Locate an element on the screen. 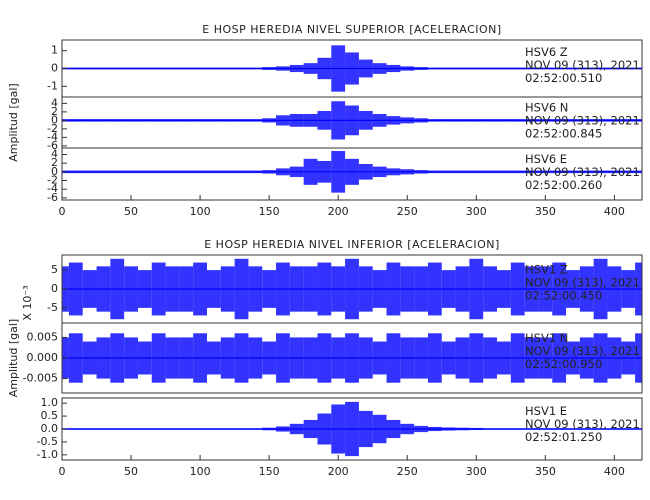 This screenshot has height=500, width=650. x-tick-label: 100 is located at coordinates (200, 211).